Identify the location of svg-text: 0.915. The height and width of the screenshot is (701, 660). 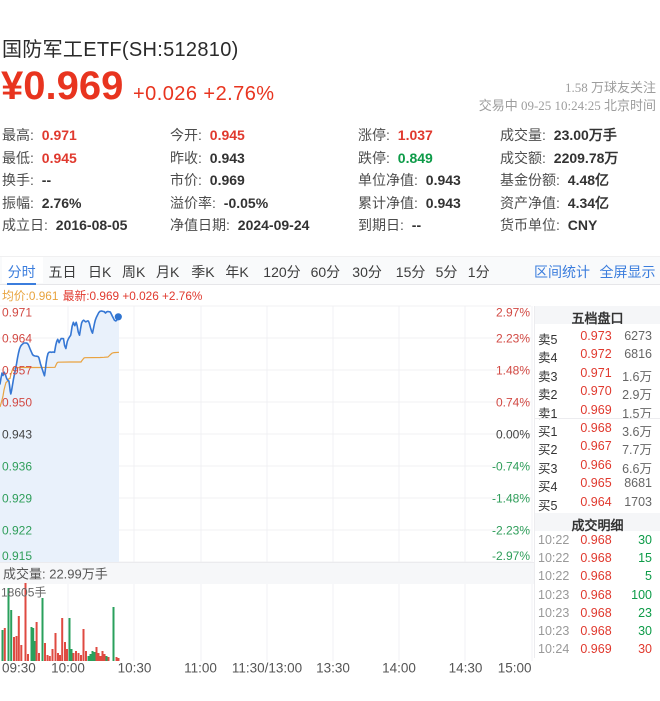
(17, 556).